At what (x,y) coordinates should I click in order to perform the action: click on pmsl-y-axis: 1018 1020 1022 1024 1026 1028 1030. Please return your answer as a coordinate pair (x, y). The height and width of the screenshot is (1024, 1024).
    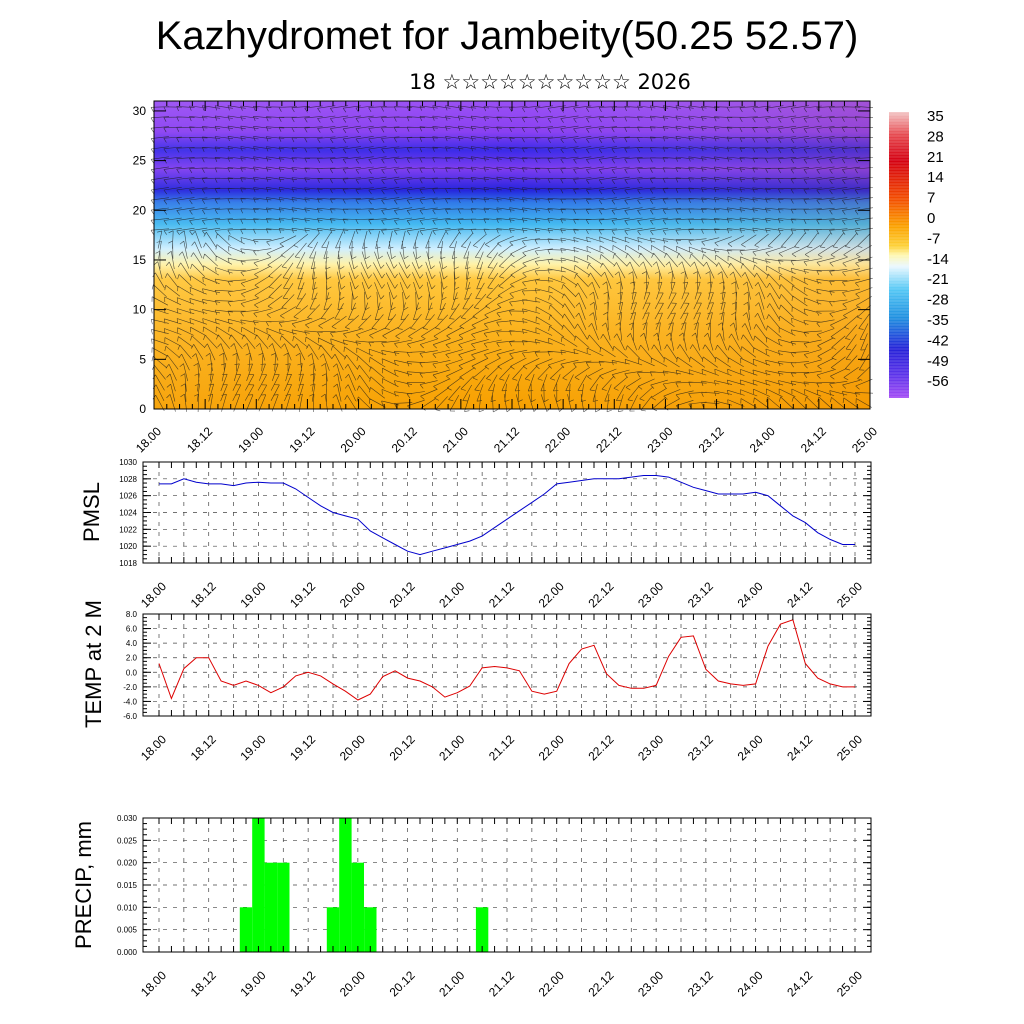
    Looking at the image, I should click on (495, 513).